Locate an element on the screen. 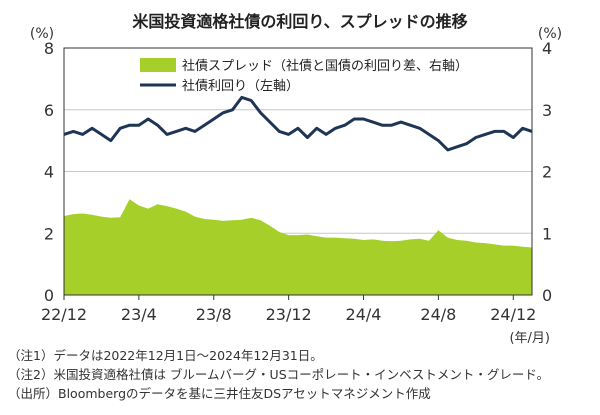 The image size is (600, 415). right-tick-label: 0 is located at coordinates (547, 295).